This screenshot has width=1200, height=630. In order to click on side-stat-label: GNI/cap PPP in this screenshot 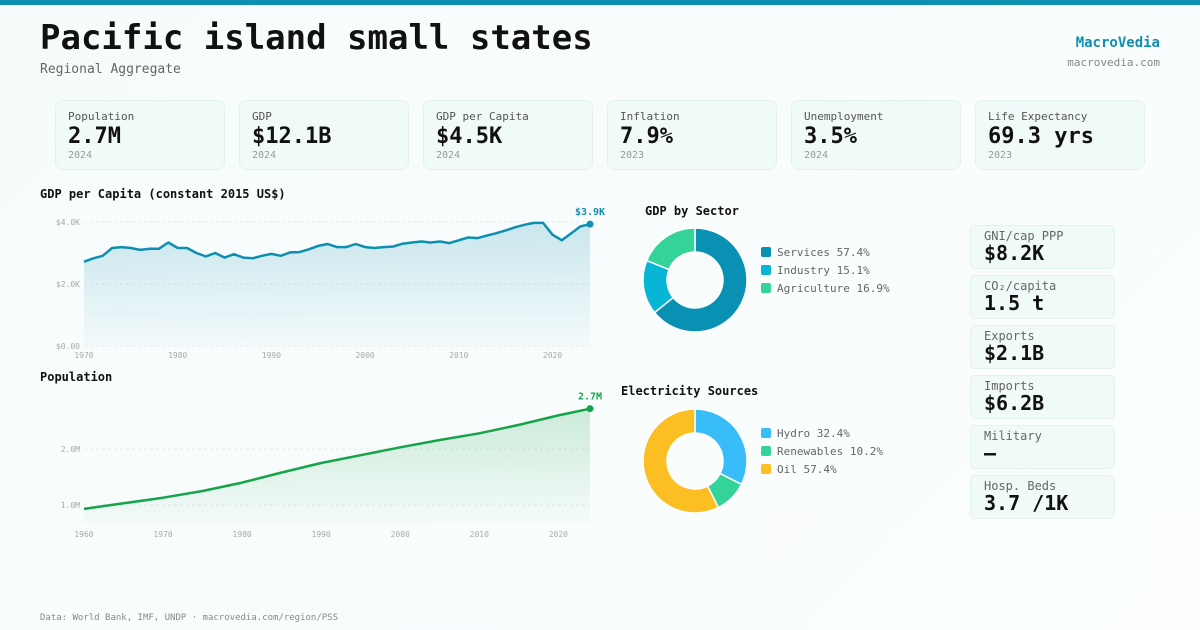, I will do `click(1024, 236)`.